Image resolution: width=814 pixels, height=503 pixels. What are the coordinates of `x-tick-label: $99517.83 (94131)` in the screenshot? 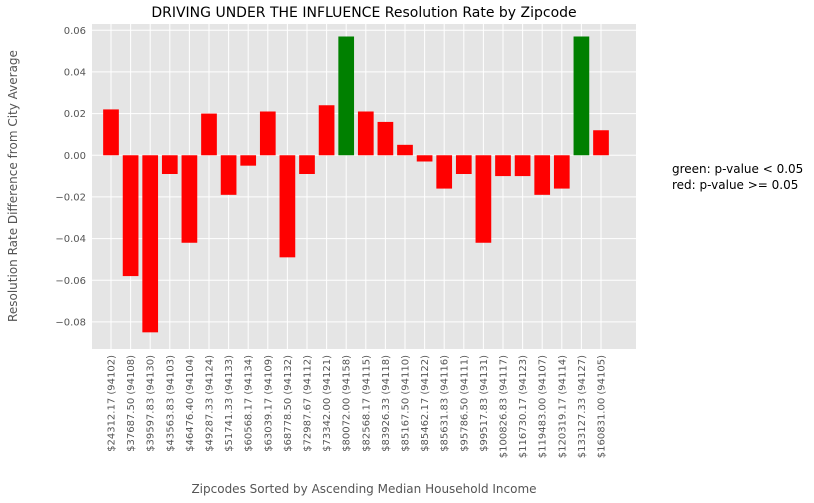 It's located at (484, 403).